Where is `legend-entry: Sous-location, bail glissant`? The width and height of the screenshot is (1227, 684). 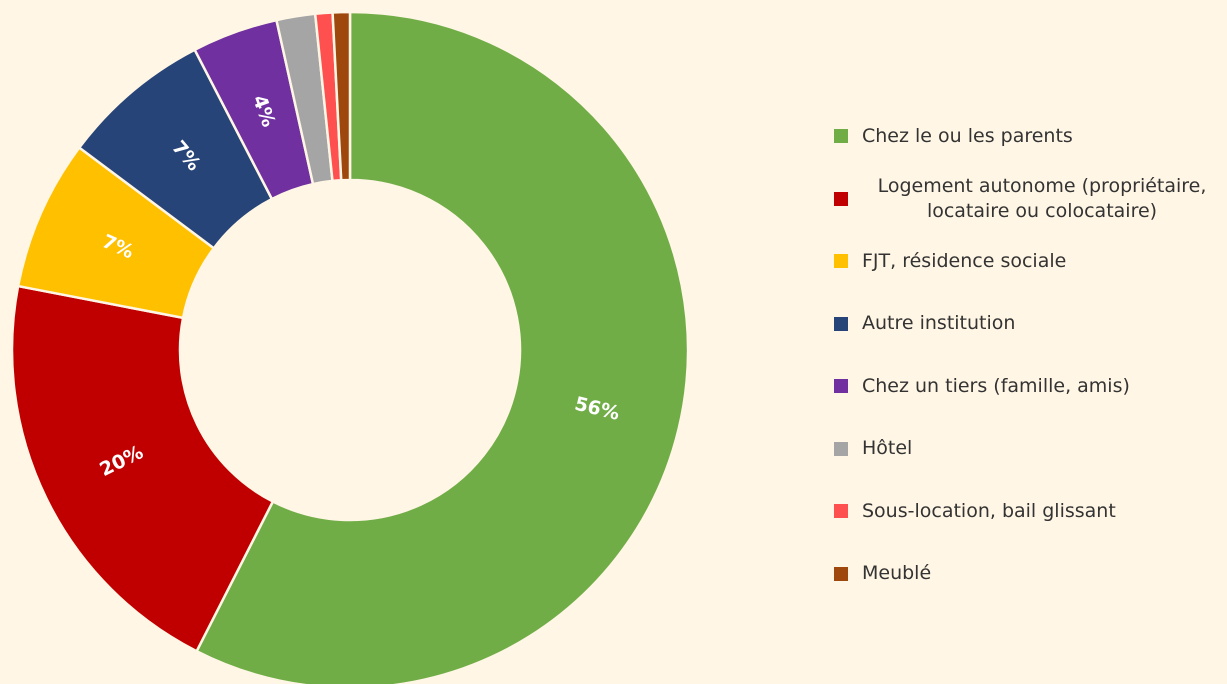 legend-entry: Sous-location, bail glissant is located at coordinates (1030, 511).